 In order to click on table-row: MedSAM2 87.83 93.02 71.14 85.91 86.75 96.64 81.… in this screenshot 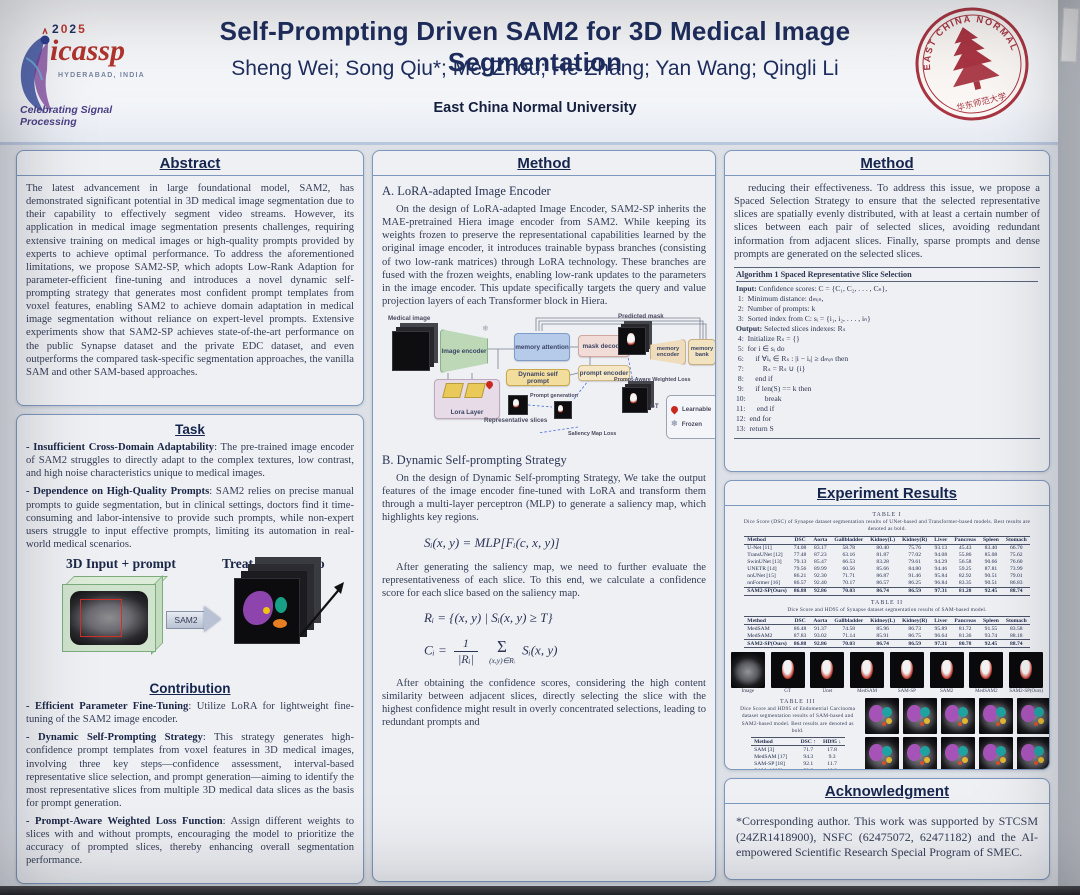, I will do `click(887, 636)`.